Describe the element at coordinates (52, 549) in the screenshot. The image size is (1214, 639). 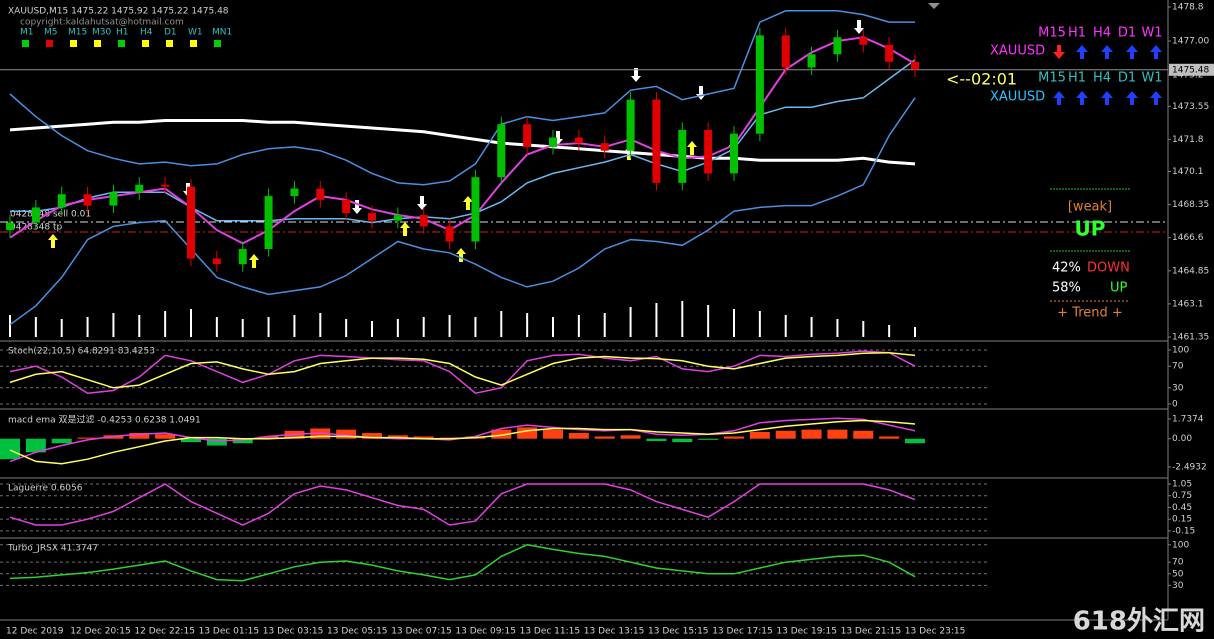
I see `pane-title: Turbo_JRSX 41.3747` at that location.